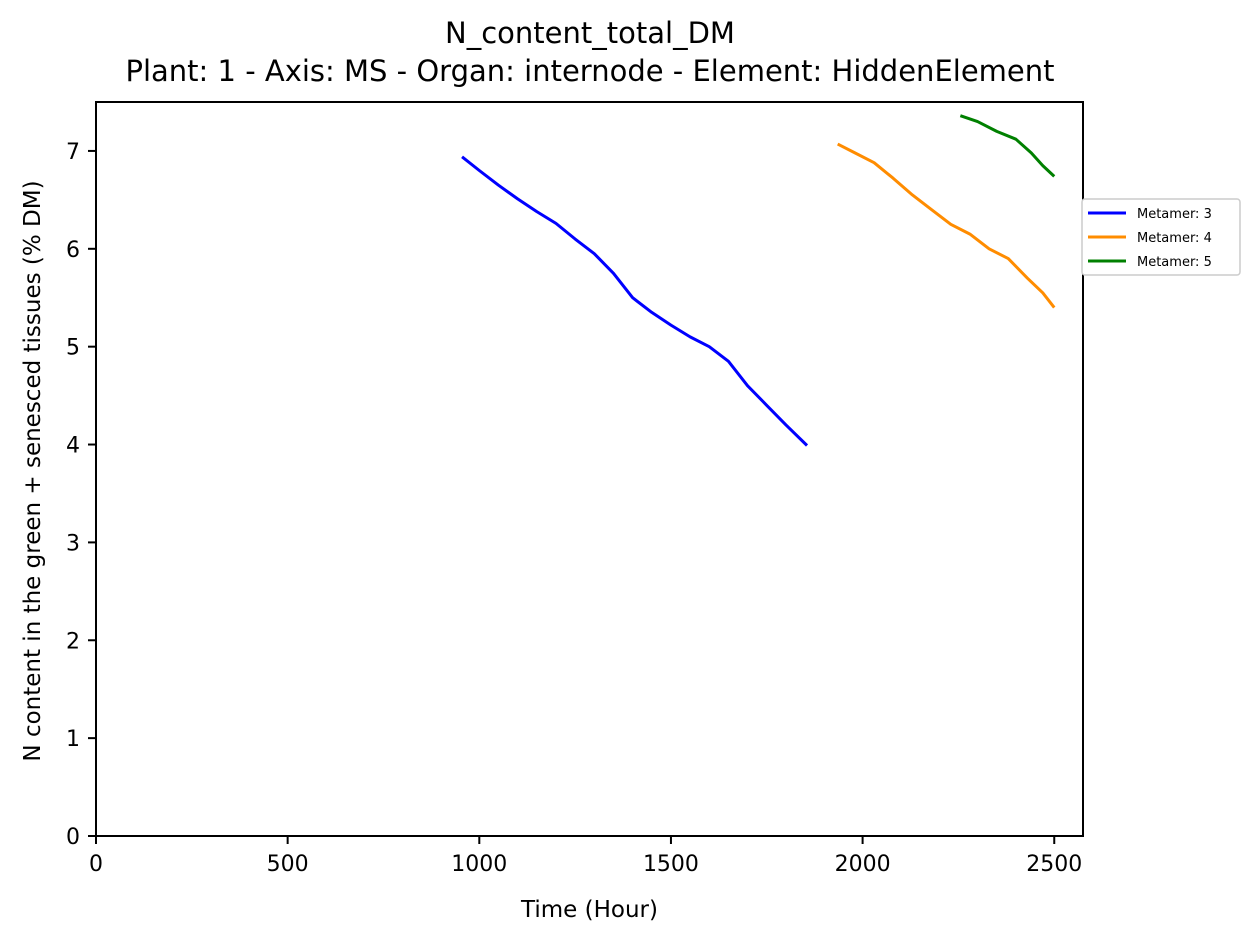 This screenshot has height=943, width=1259. What do you see at coordinates (73, 152) in the screenshot?
I see `y-tick-label: 7` at bounding box center [73, 152].